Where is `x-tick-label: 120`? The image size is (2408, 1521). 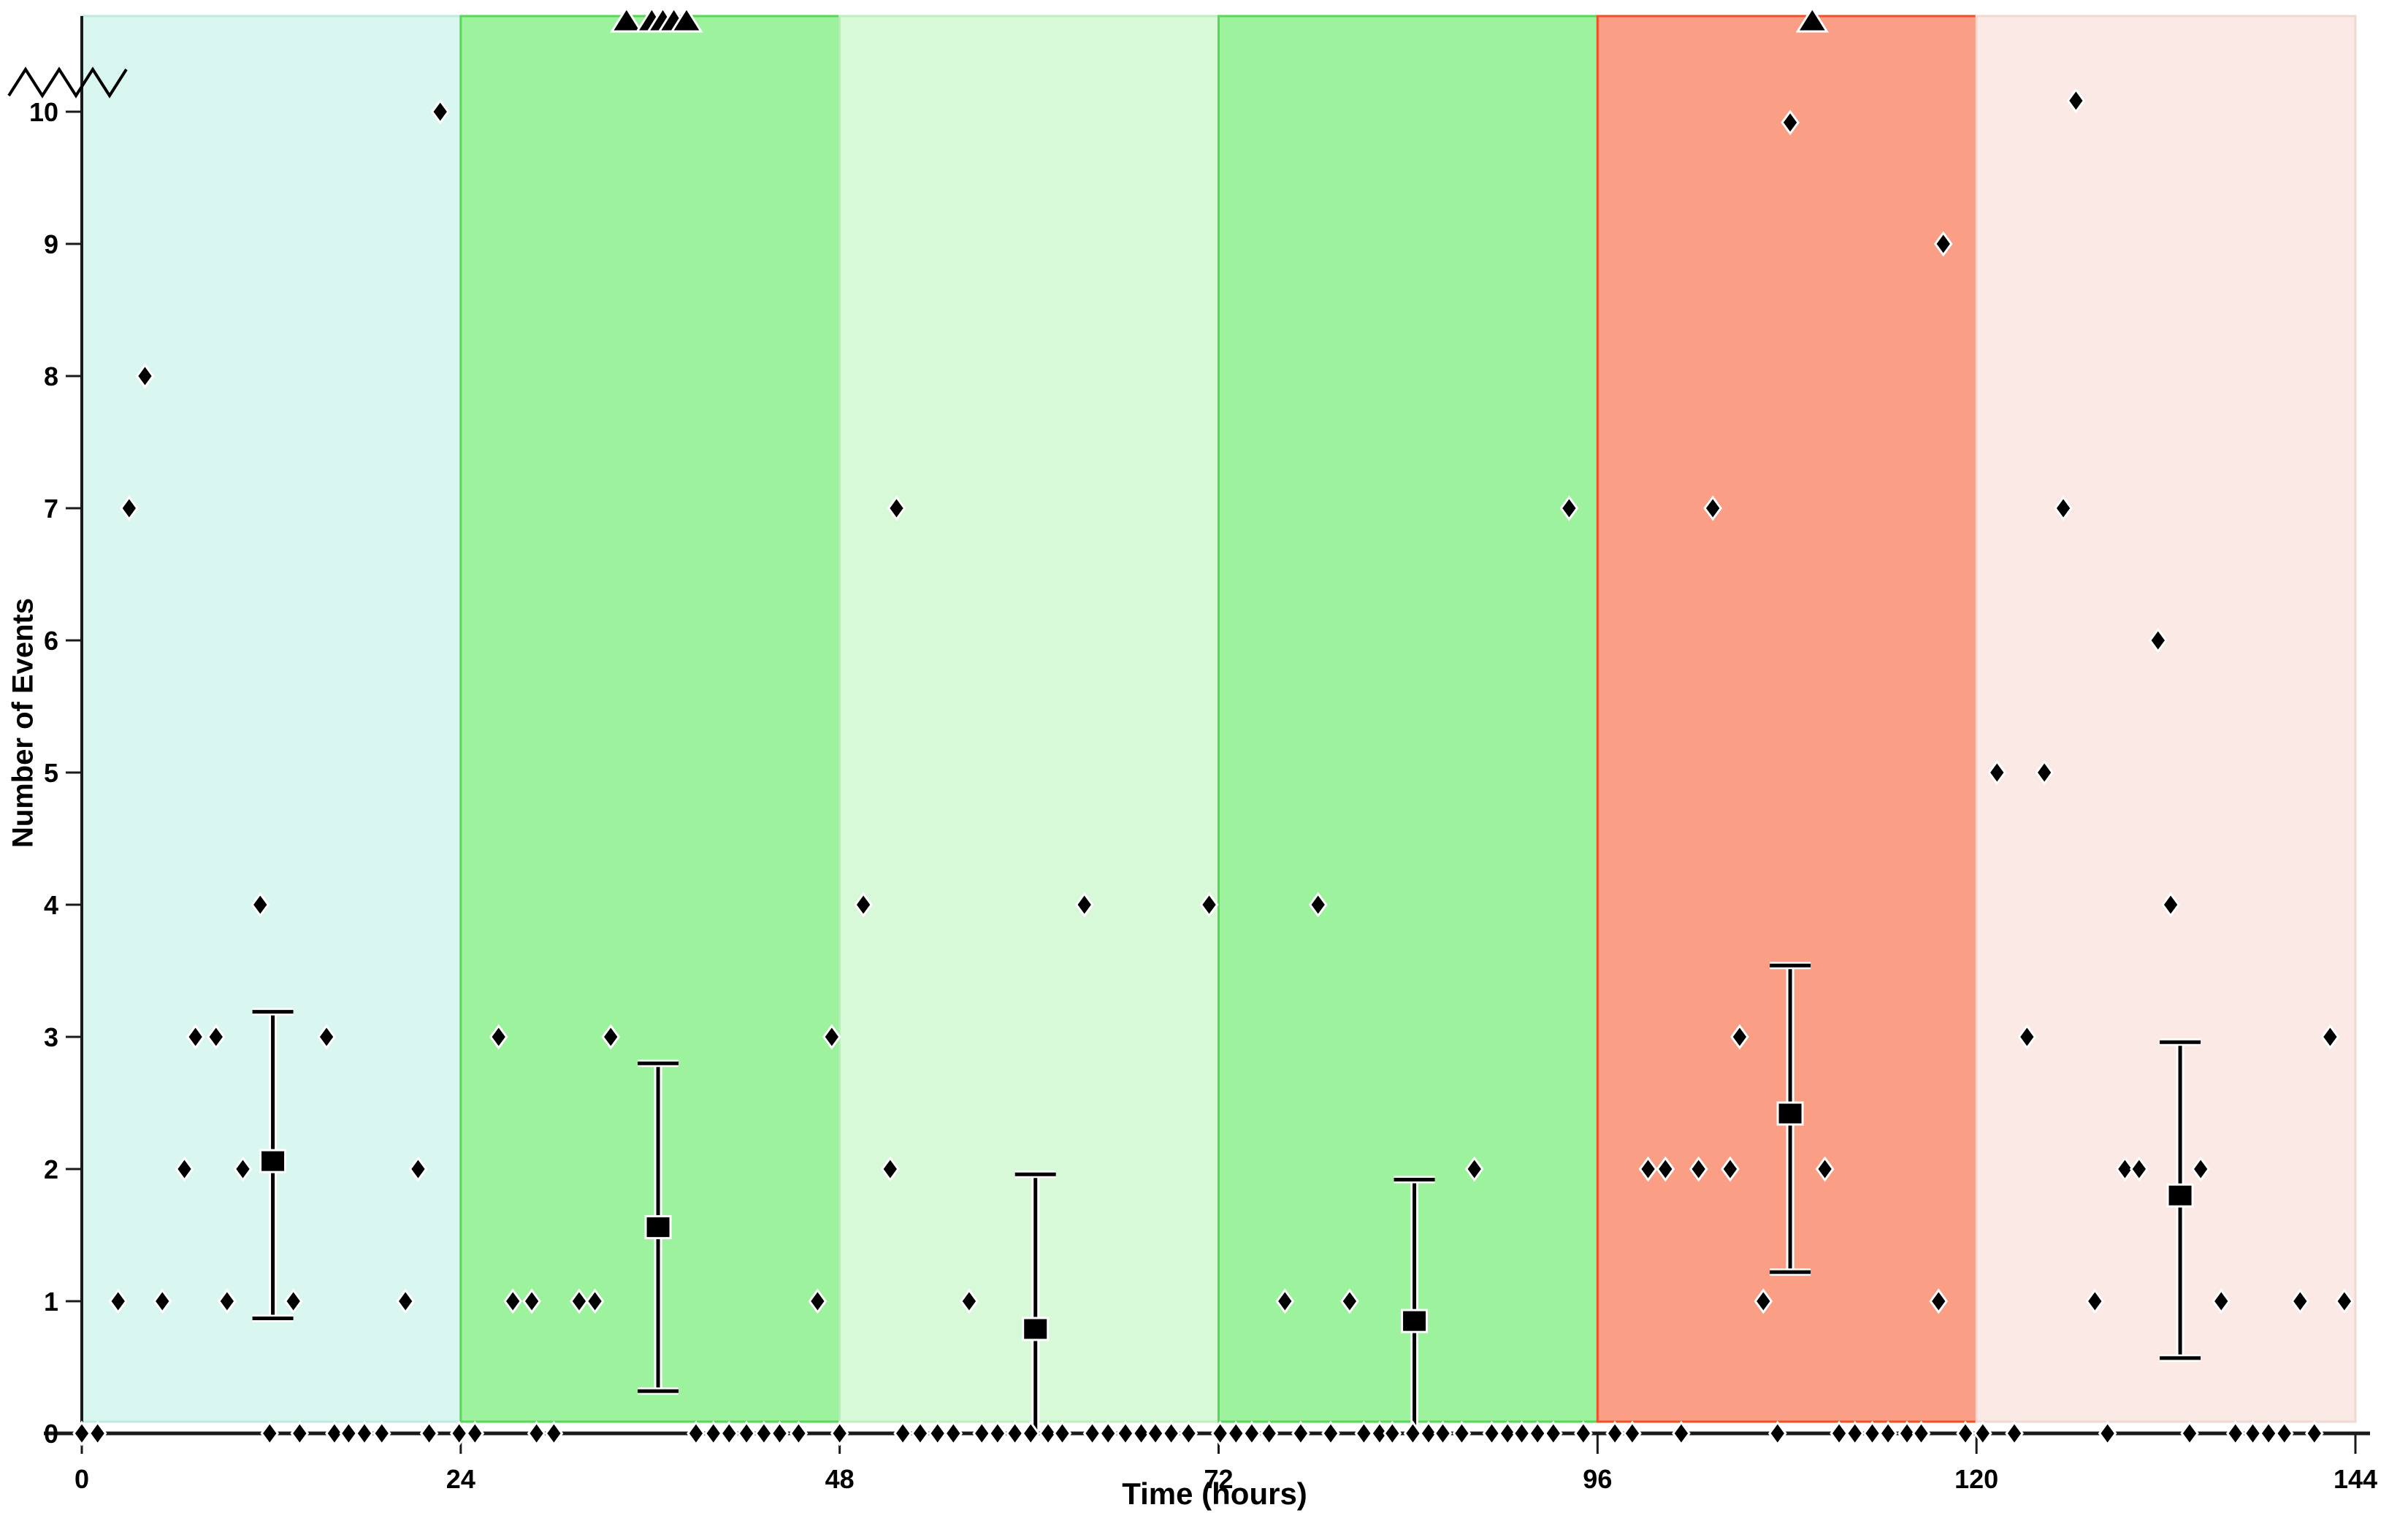 x-tick-label: 120 is located at coordinates (1976, 1479).